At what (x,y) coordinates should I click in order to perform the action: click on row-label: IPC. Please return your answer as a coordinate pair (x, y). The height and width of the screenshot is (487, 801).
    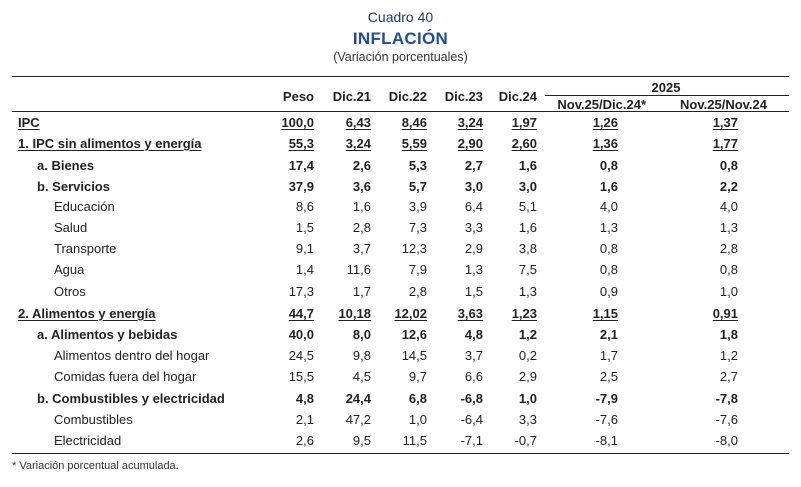
    Looking at the image, I should click on (29, 122).